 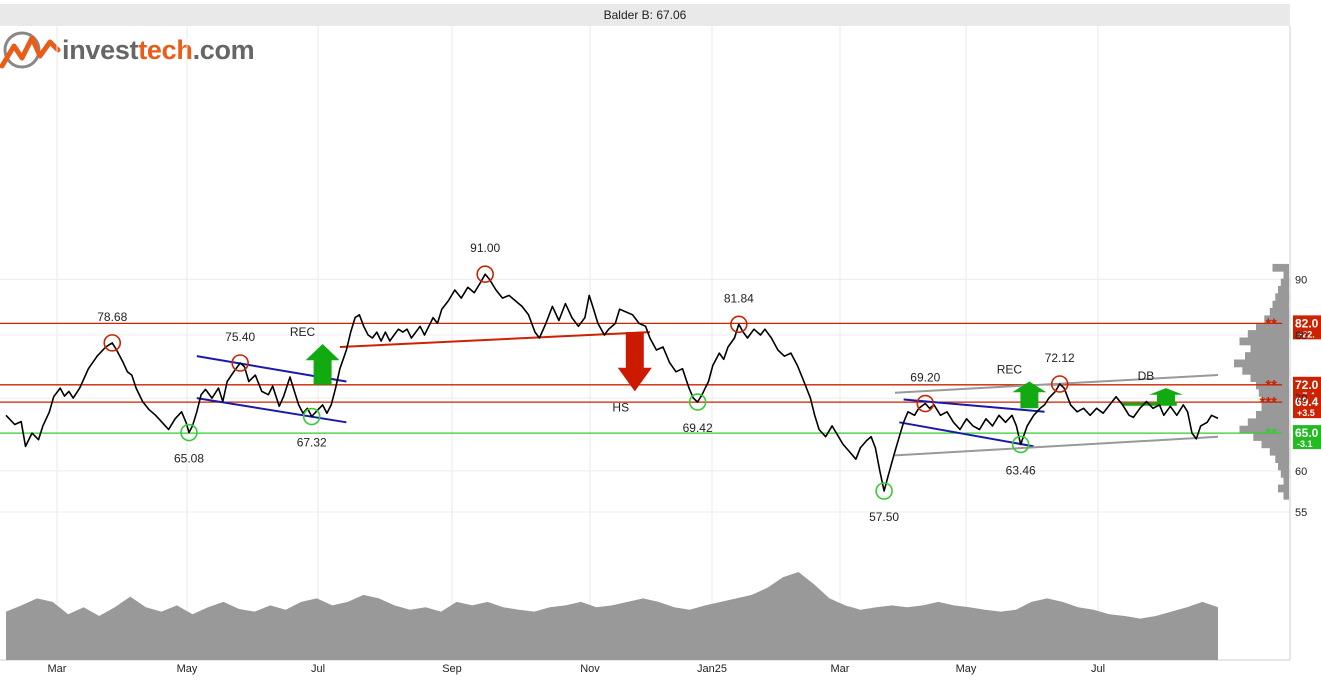 I want to click on level-pct-label: -3.1, so click(x=1305, y=444).